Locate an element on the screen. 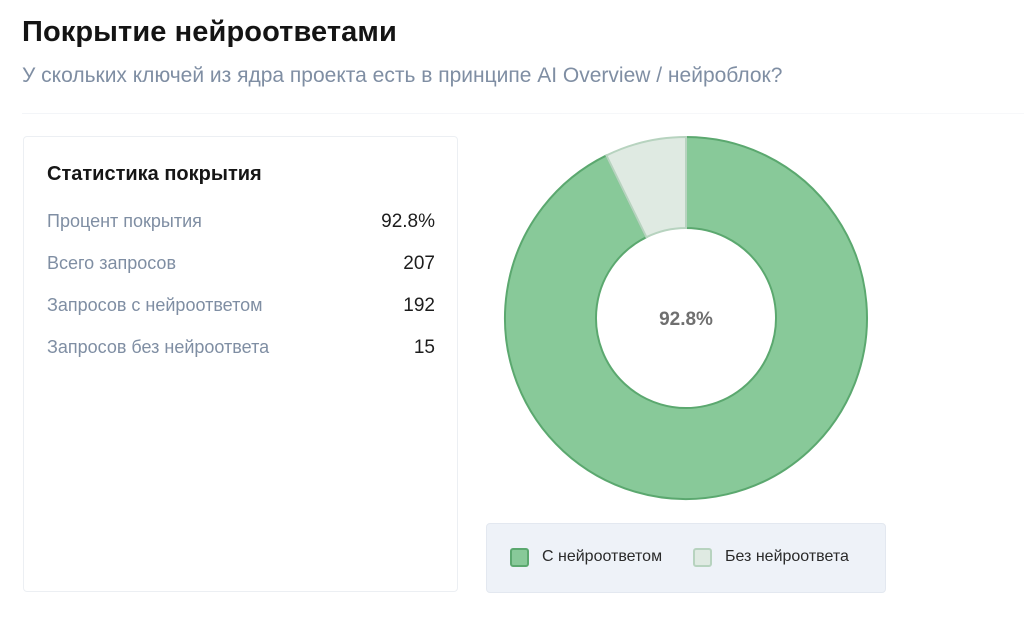 The image size is (1024, 632). legend-swatch-with-answer is located at coordinates (519, 557).